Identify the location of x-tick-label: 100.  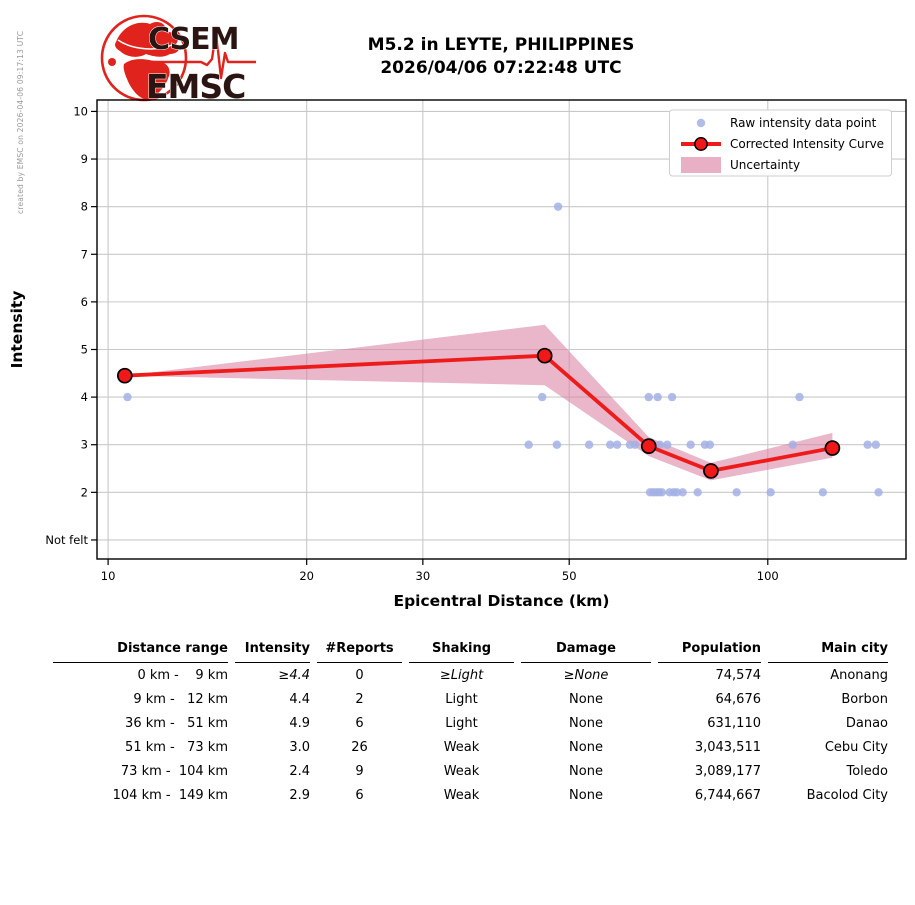
(768, 576).